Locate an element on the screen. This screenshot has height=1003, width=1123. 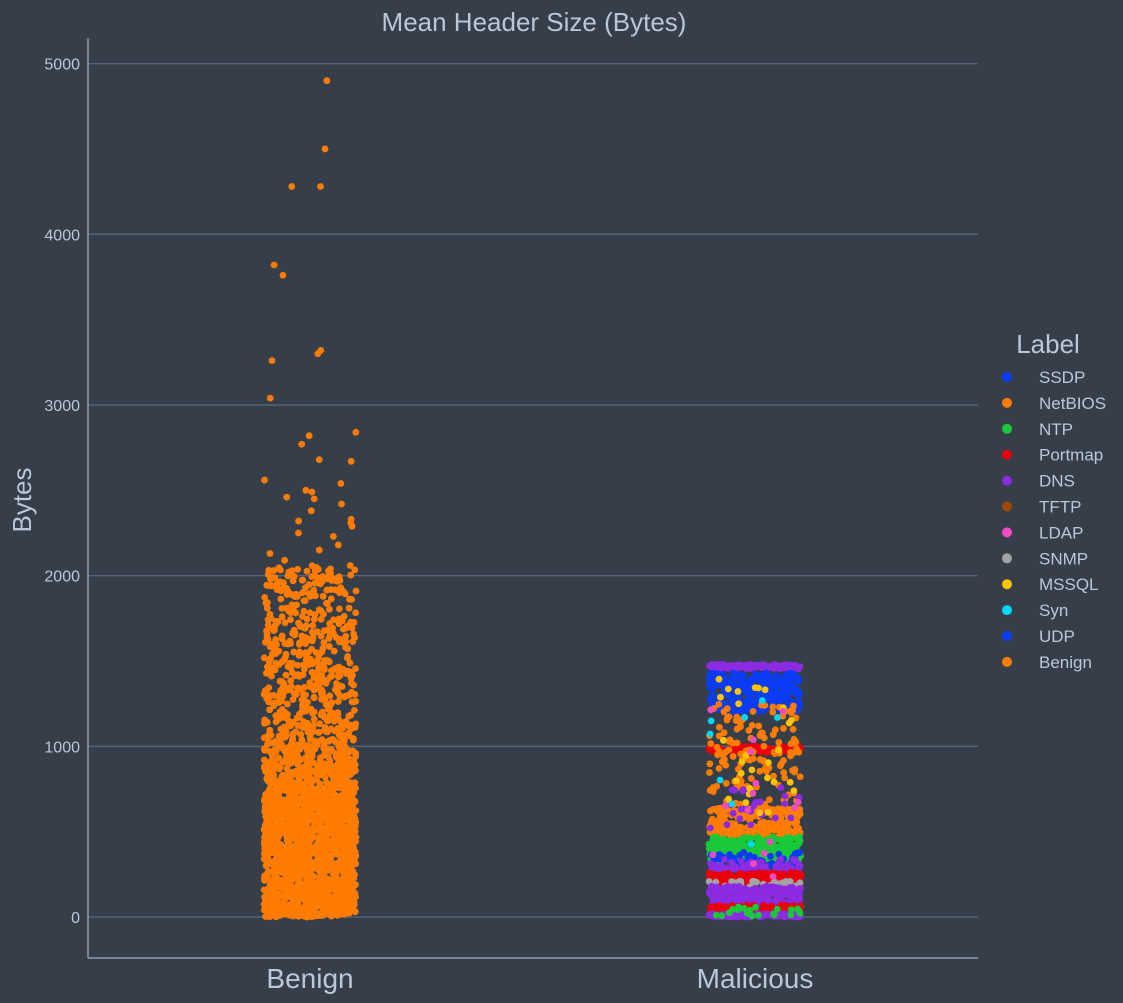
legend-entry-label: MSSQL is located at coordinates (1069, 584).